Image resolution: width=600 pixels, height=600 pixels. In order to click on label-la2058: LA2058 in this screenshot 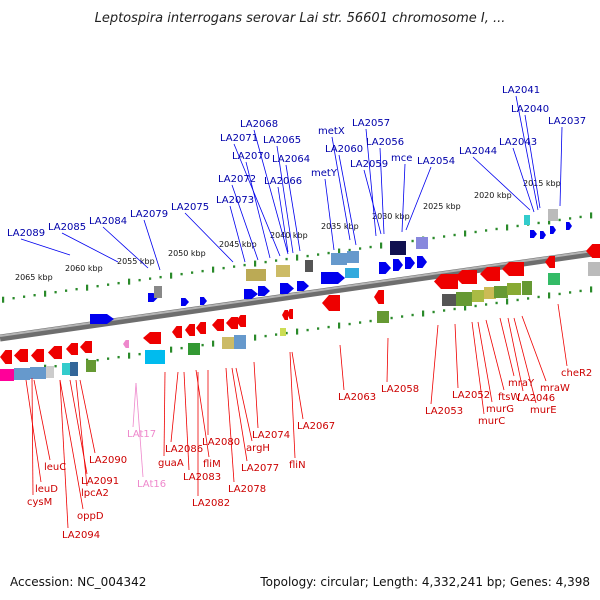, I will do `click(400, 389)`.